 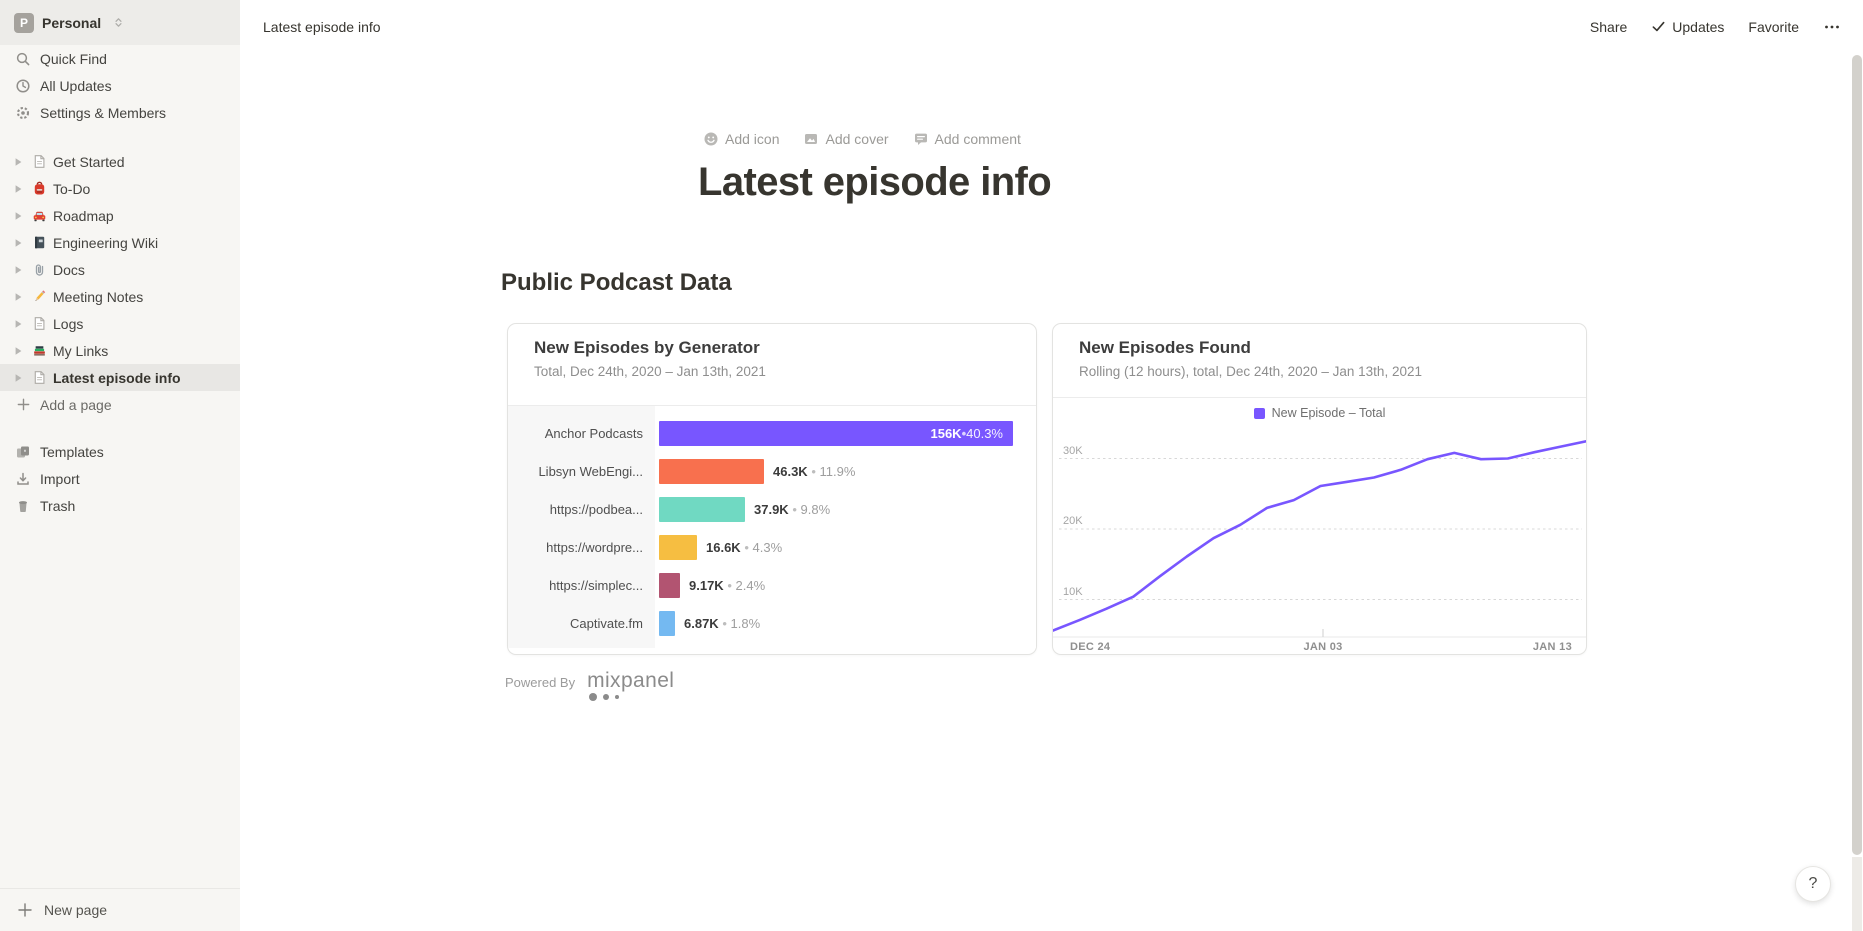 I want to click on new-page-label: New page, so click(x=76, y=910).